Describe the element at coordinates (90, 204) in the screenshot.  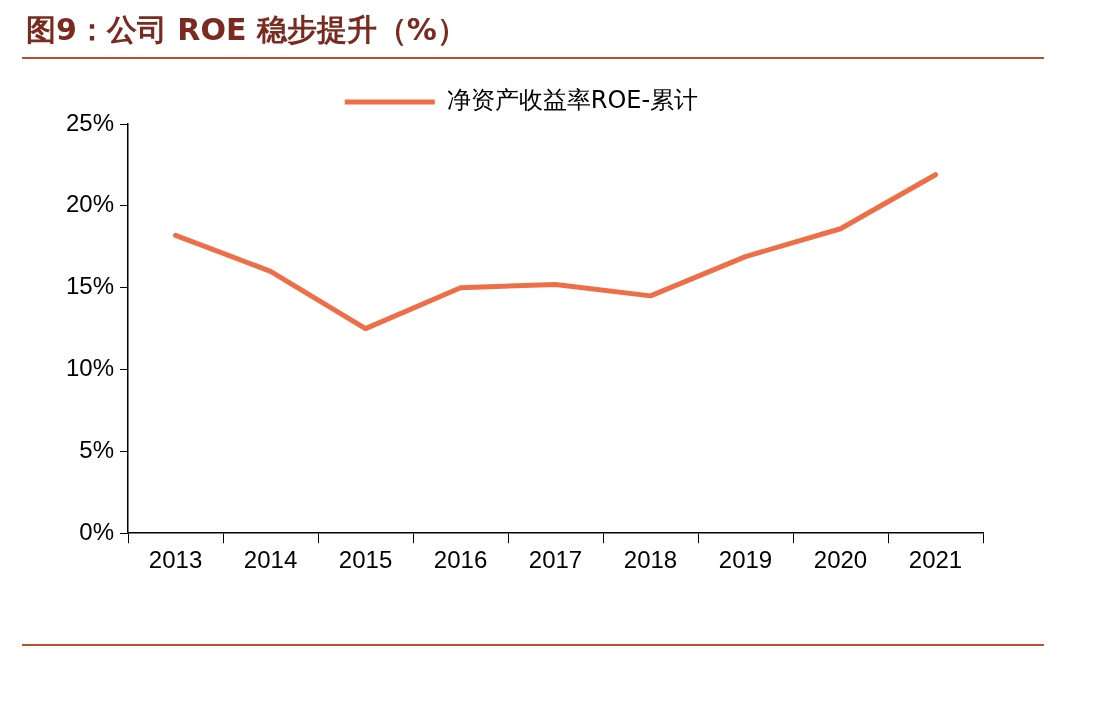
I see `y-tick-label: 20%` at that location.